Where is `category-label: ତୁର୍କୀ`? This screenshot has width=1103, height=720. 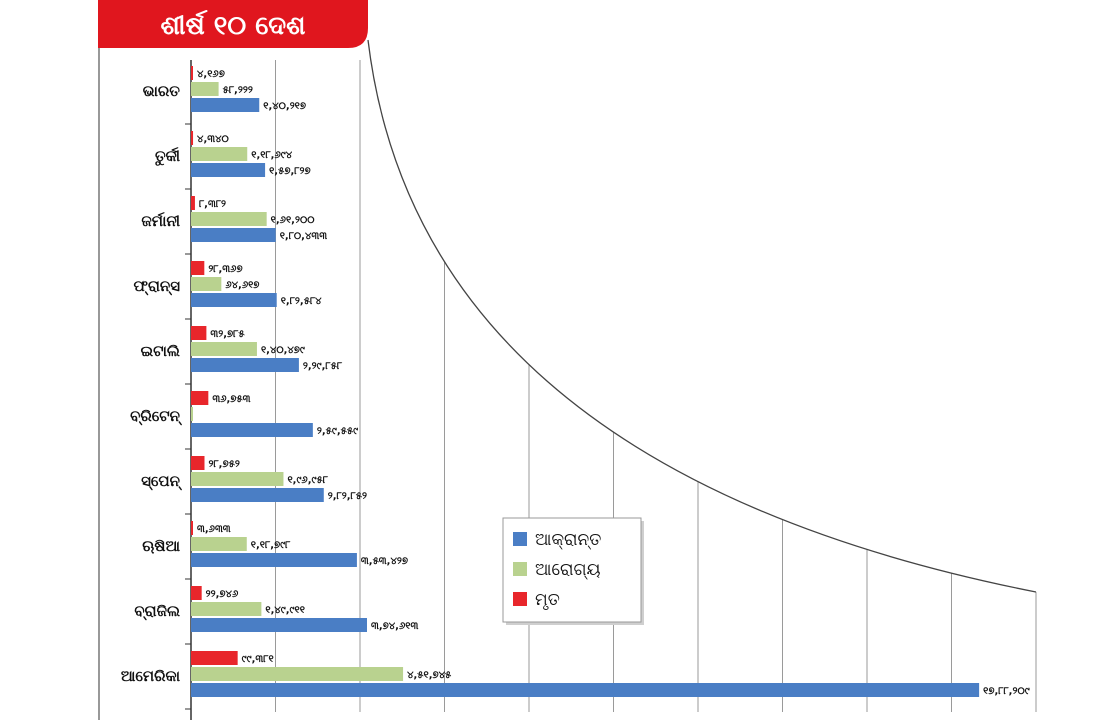 category-label: ତୁର୍କୀ is located at coordinates (168, 156).